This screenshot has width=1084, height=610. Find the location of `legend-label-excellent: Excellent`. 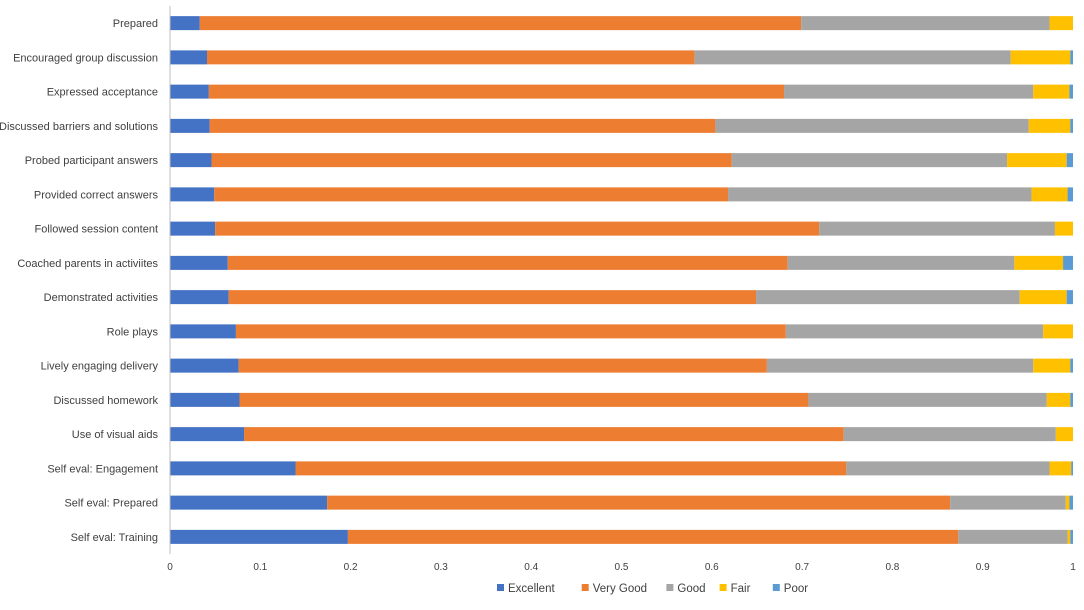

legend-label-excellent: Excellent is located at coordinates (531, 589).